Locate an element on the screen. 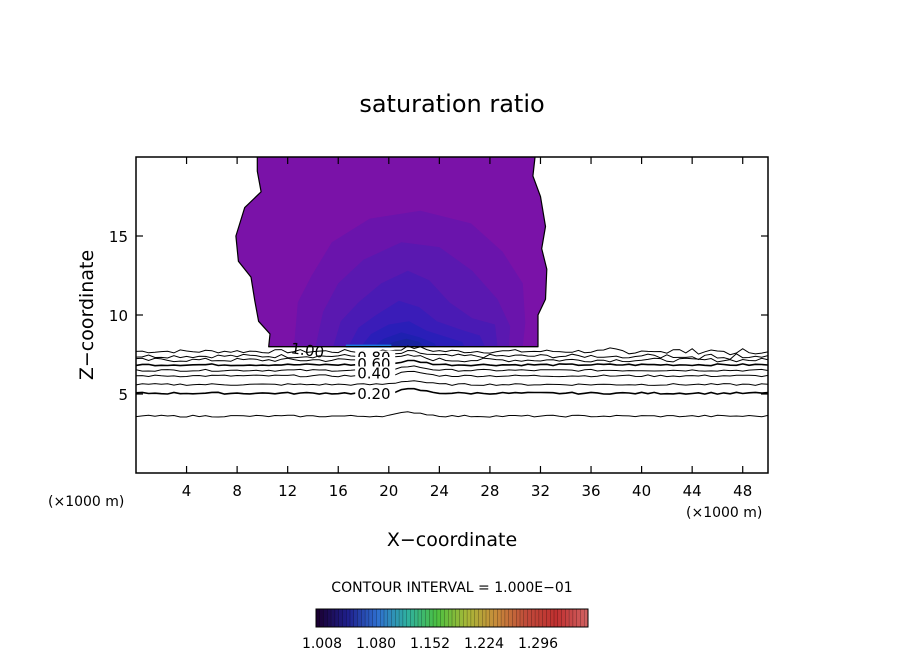  colorbar-tick-label: 1.224 is located at coordinates (484, 644).